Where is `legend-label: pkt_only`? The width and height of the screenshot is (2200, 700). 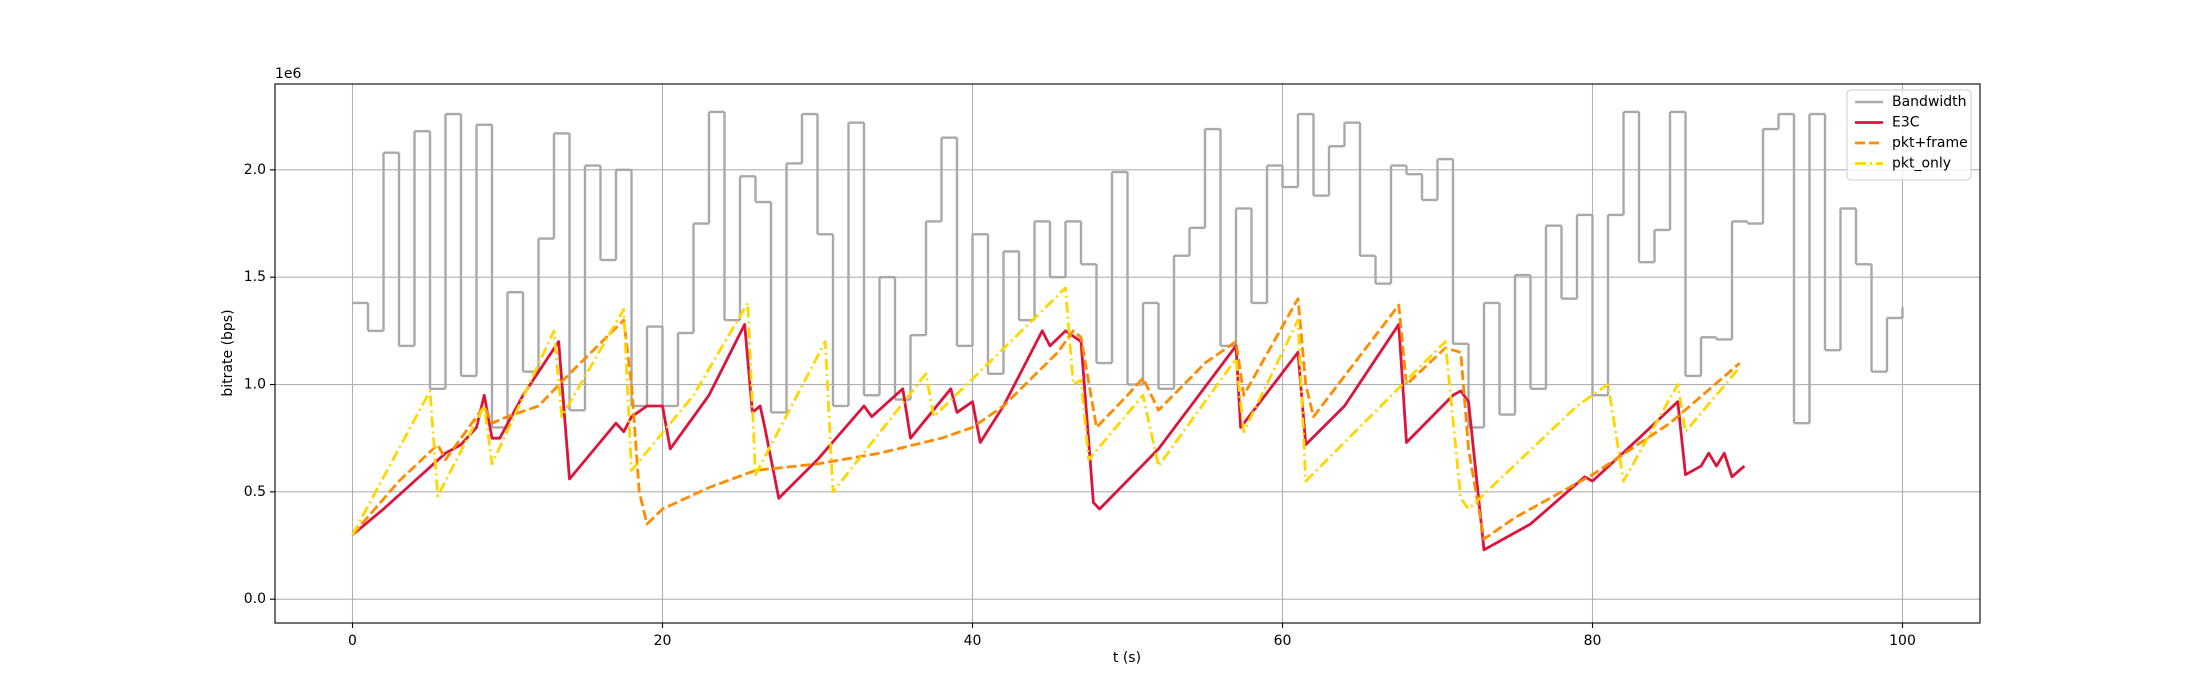
legend-label: pkt_only is located at coordinates (1921, 164).